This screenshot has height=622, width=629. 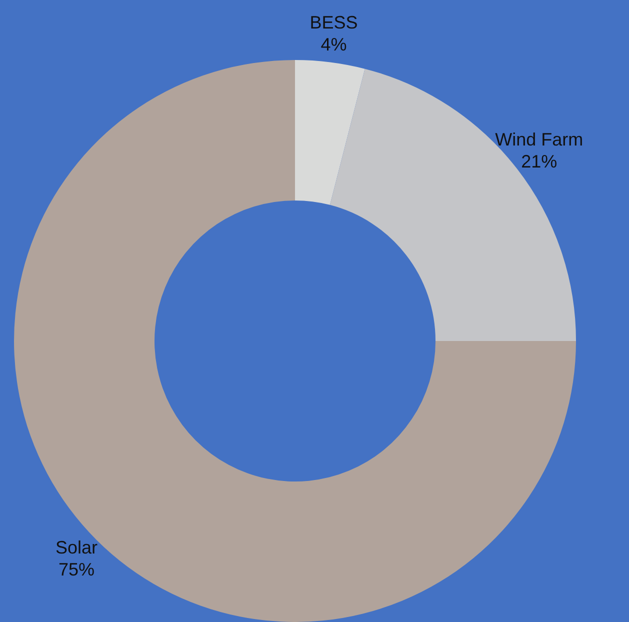 What do you see at coordinates (539, 162) in the screenshot?
I see `data-label: 21%` at bounding box center [539, 162].